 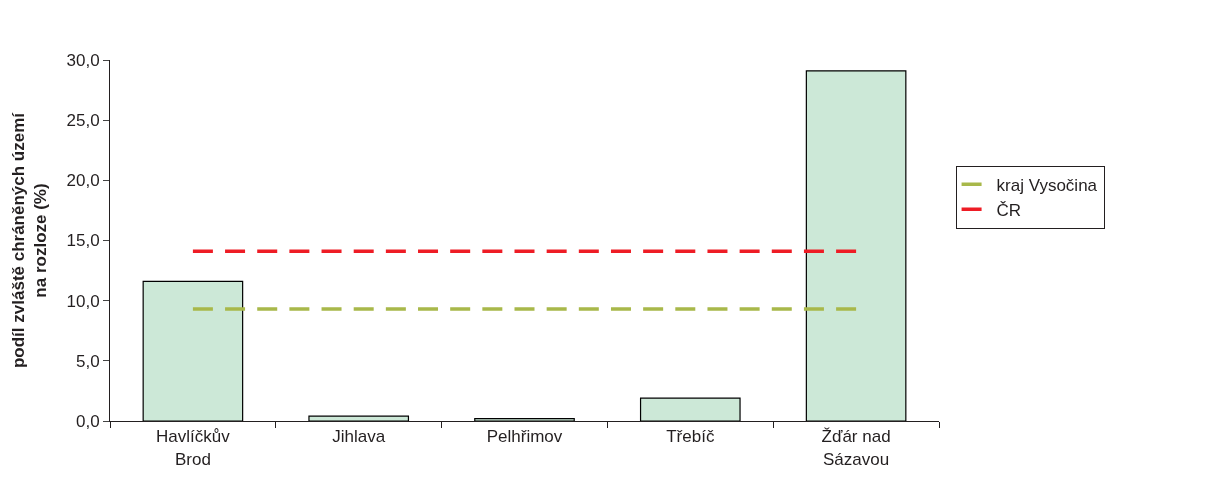 What do you see at coordinates (83, 241) in the screenshot?
I see `y-tick-label: 15,0` at bounding box center [83, 241].